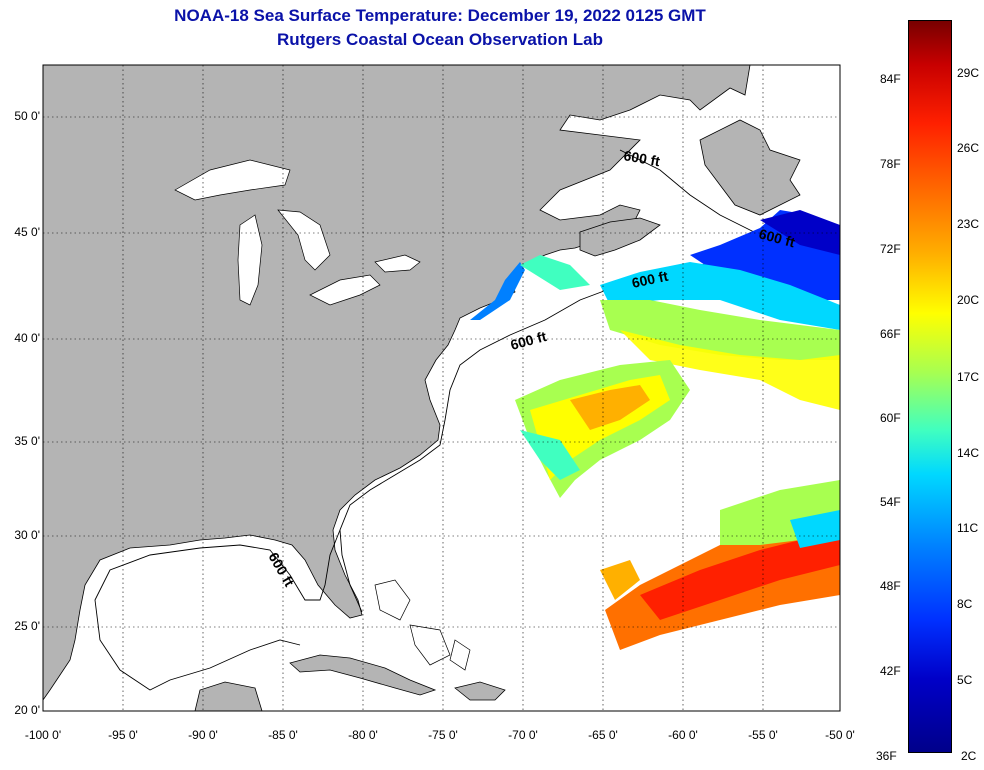 The width and height of the screenshot is (984, 770). I want to click on colorbar-c-label: 8C, so click(965, 604).